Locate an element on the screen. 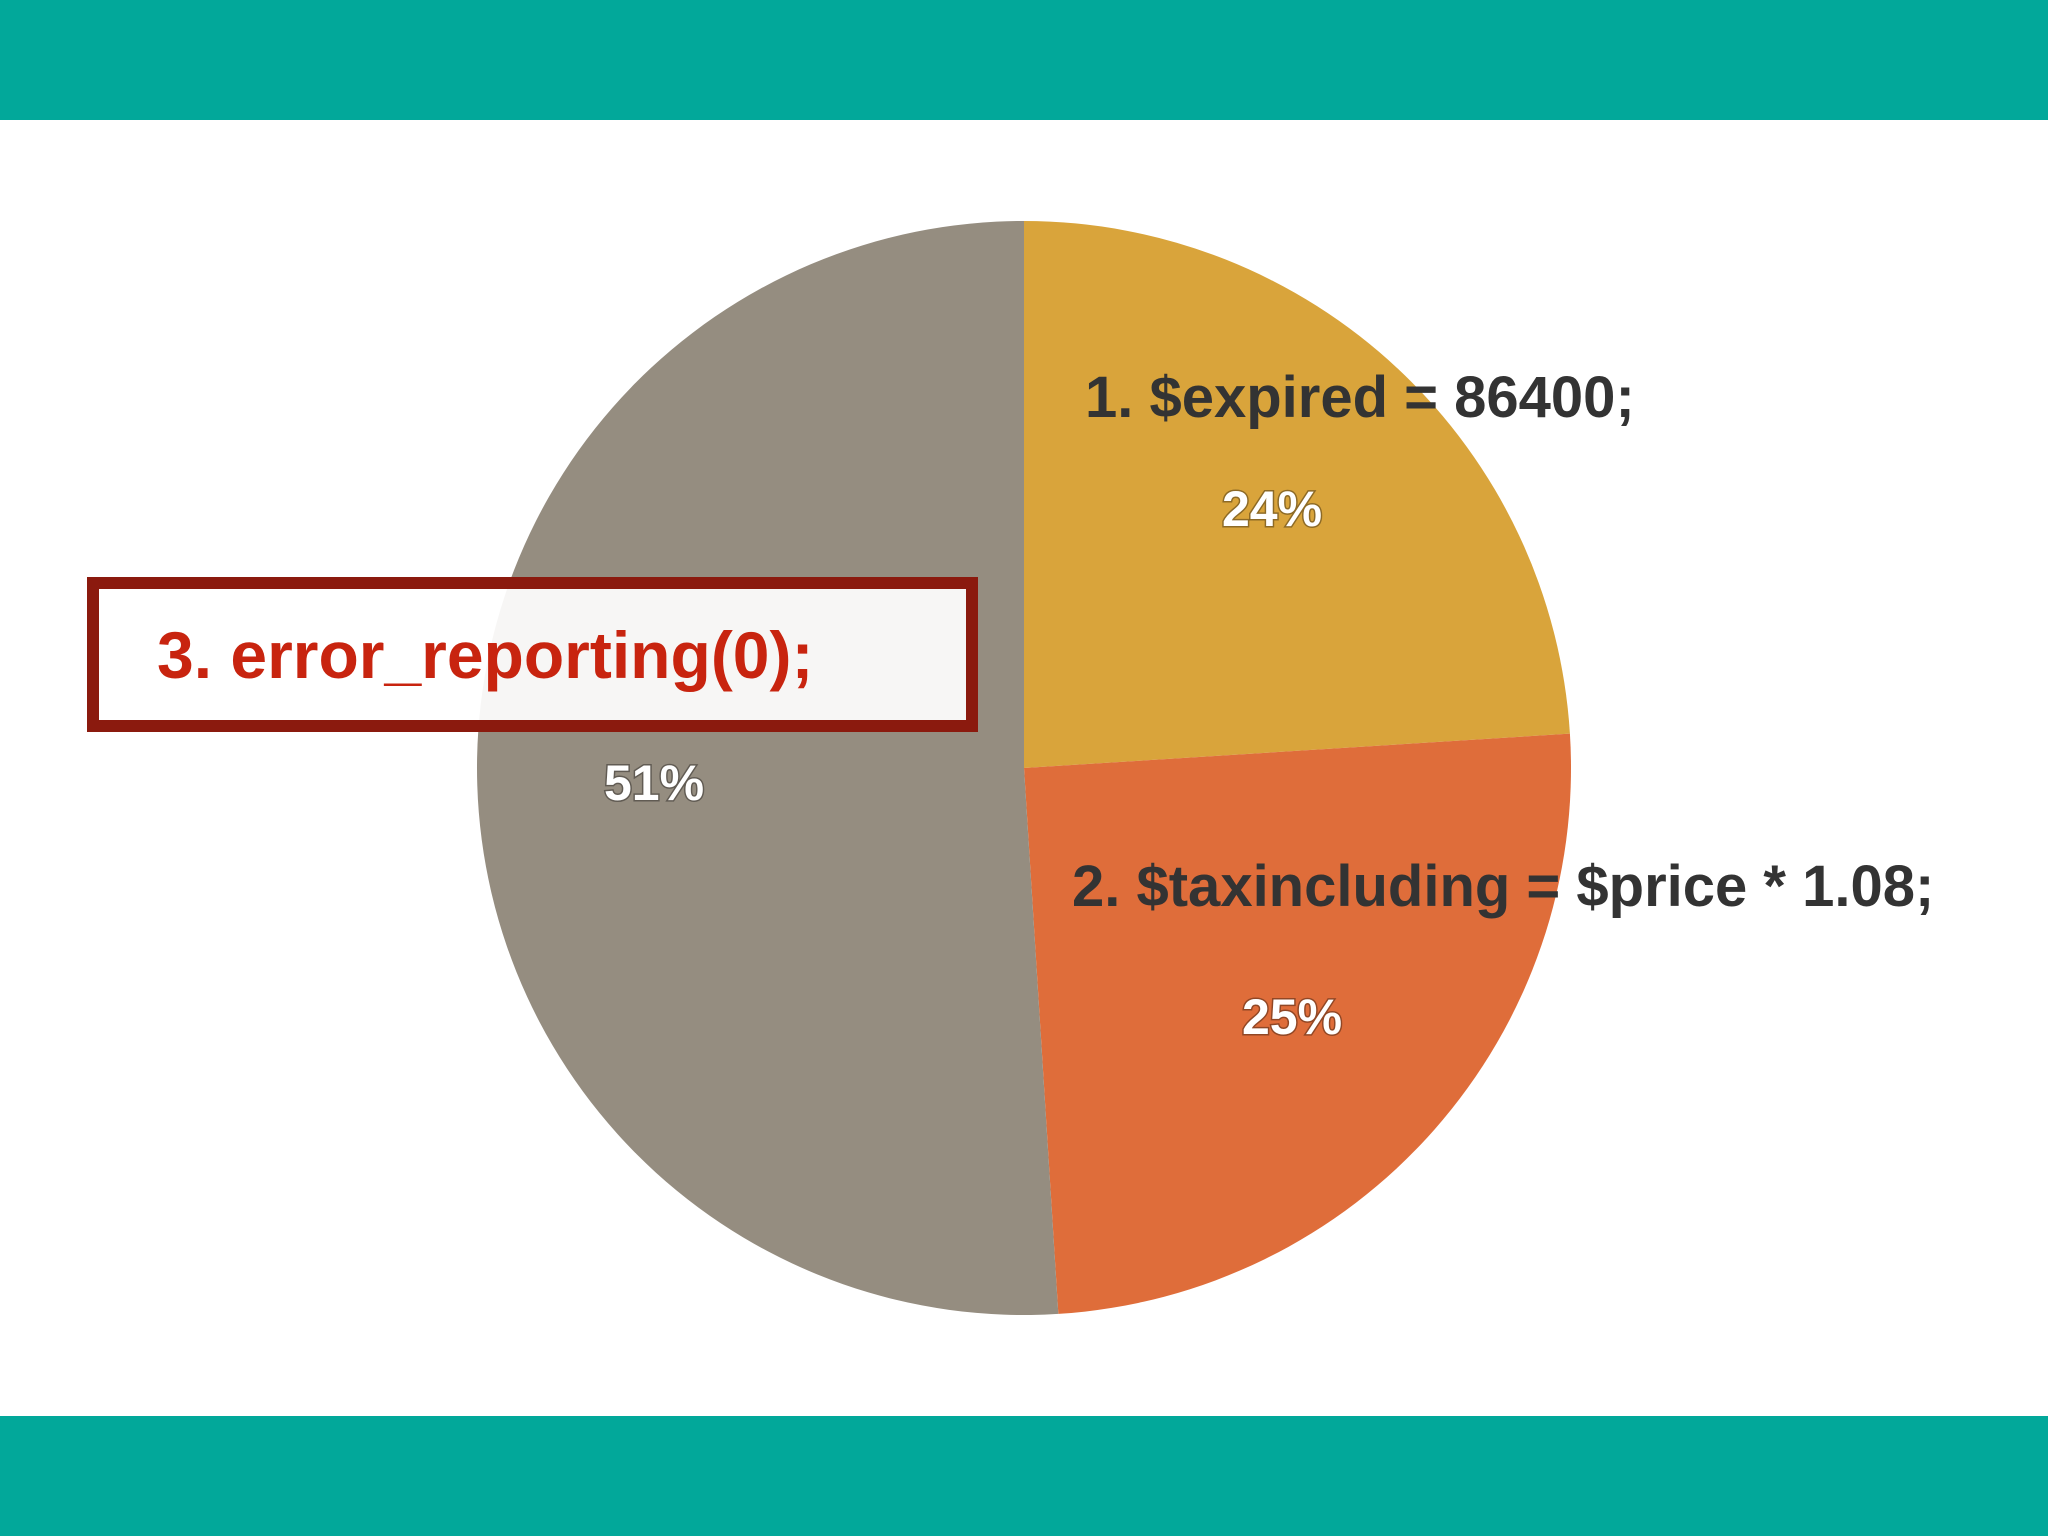 The width and height of the screenshot is (2048, 1536). top-band is located at coordinates (1024, 60).